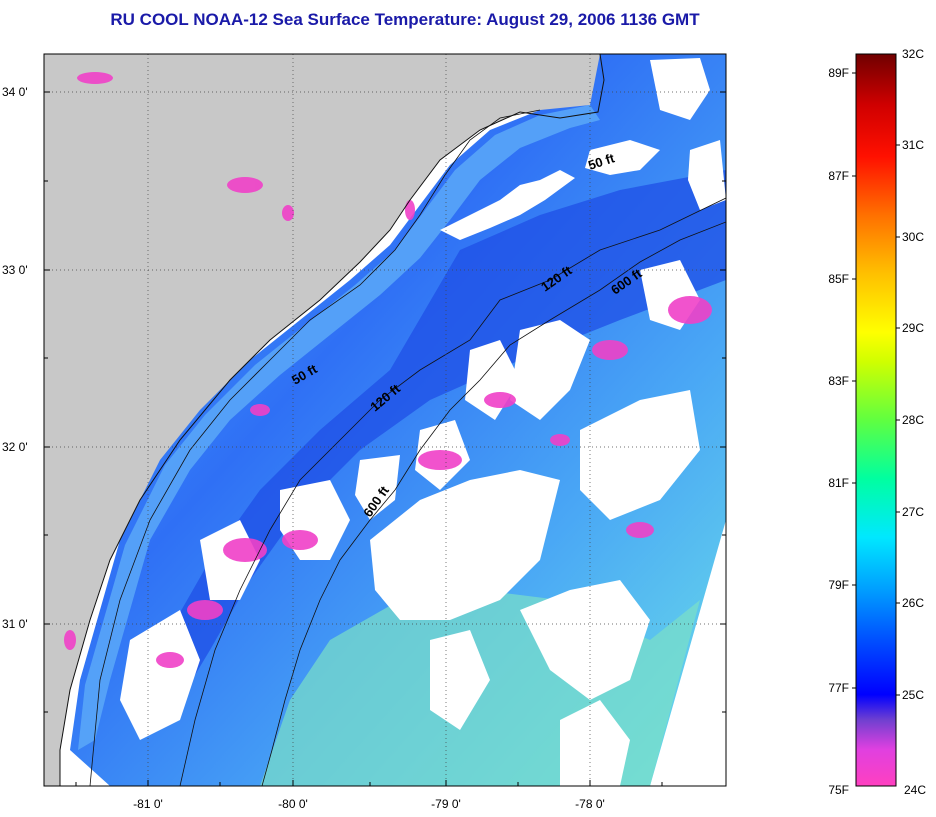 The height and width of the screenshot is (817, 936). What do you see at coordinates (913, 603) in the screenshot?
I see `colorbar-c-label-26: 26C` at bounding box center [913, 603].